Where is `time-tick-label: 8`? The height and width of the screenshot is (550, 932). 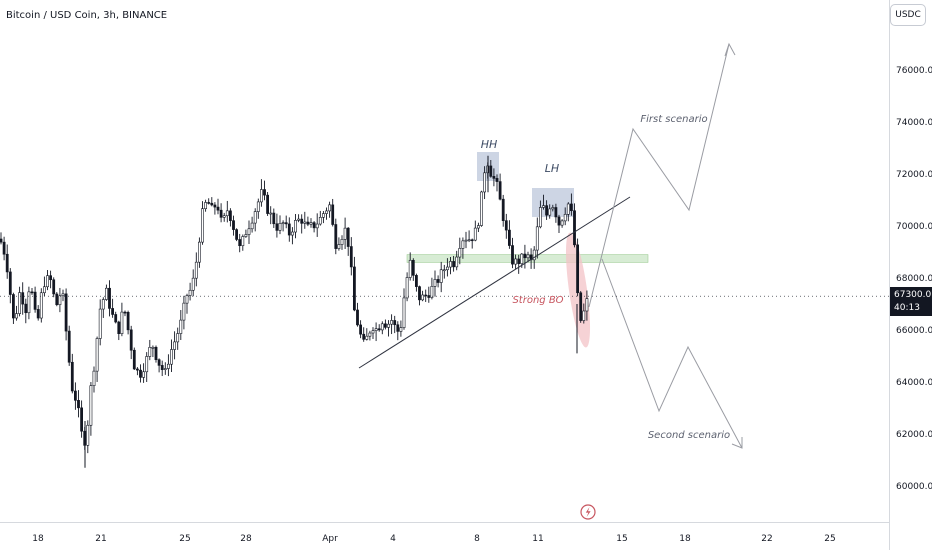
time-tick-label: 8 is located at coordinates (477, 539).